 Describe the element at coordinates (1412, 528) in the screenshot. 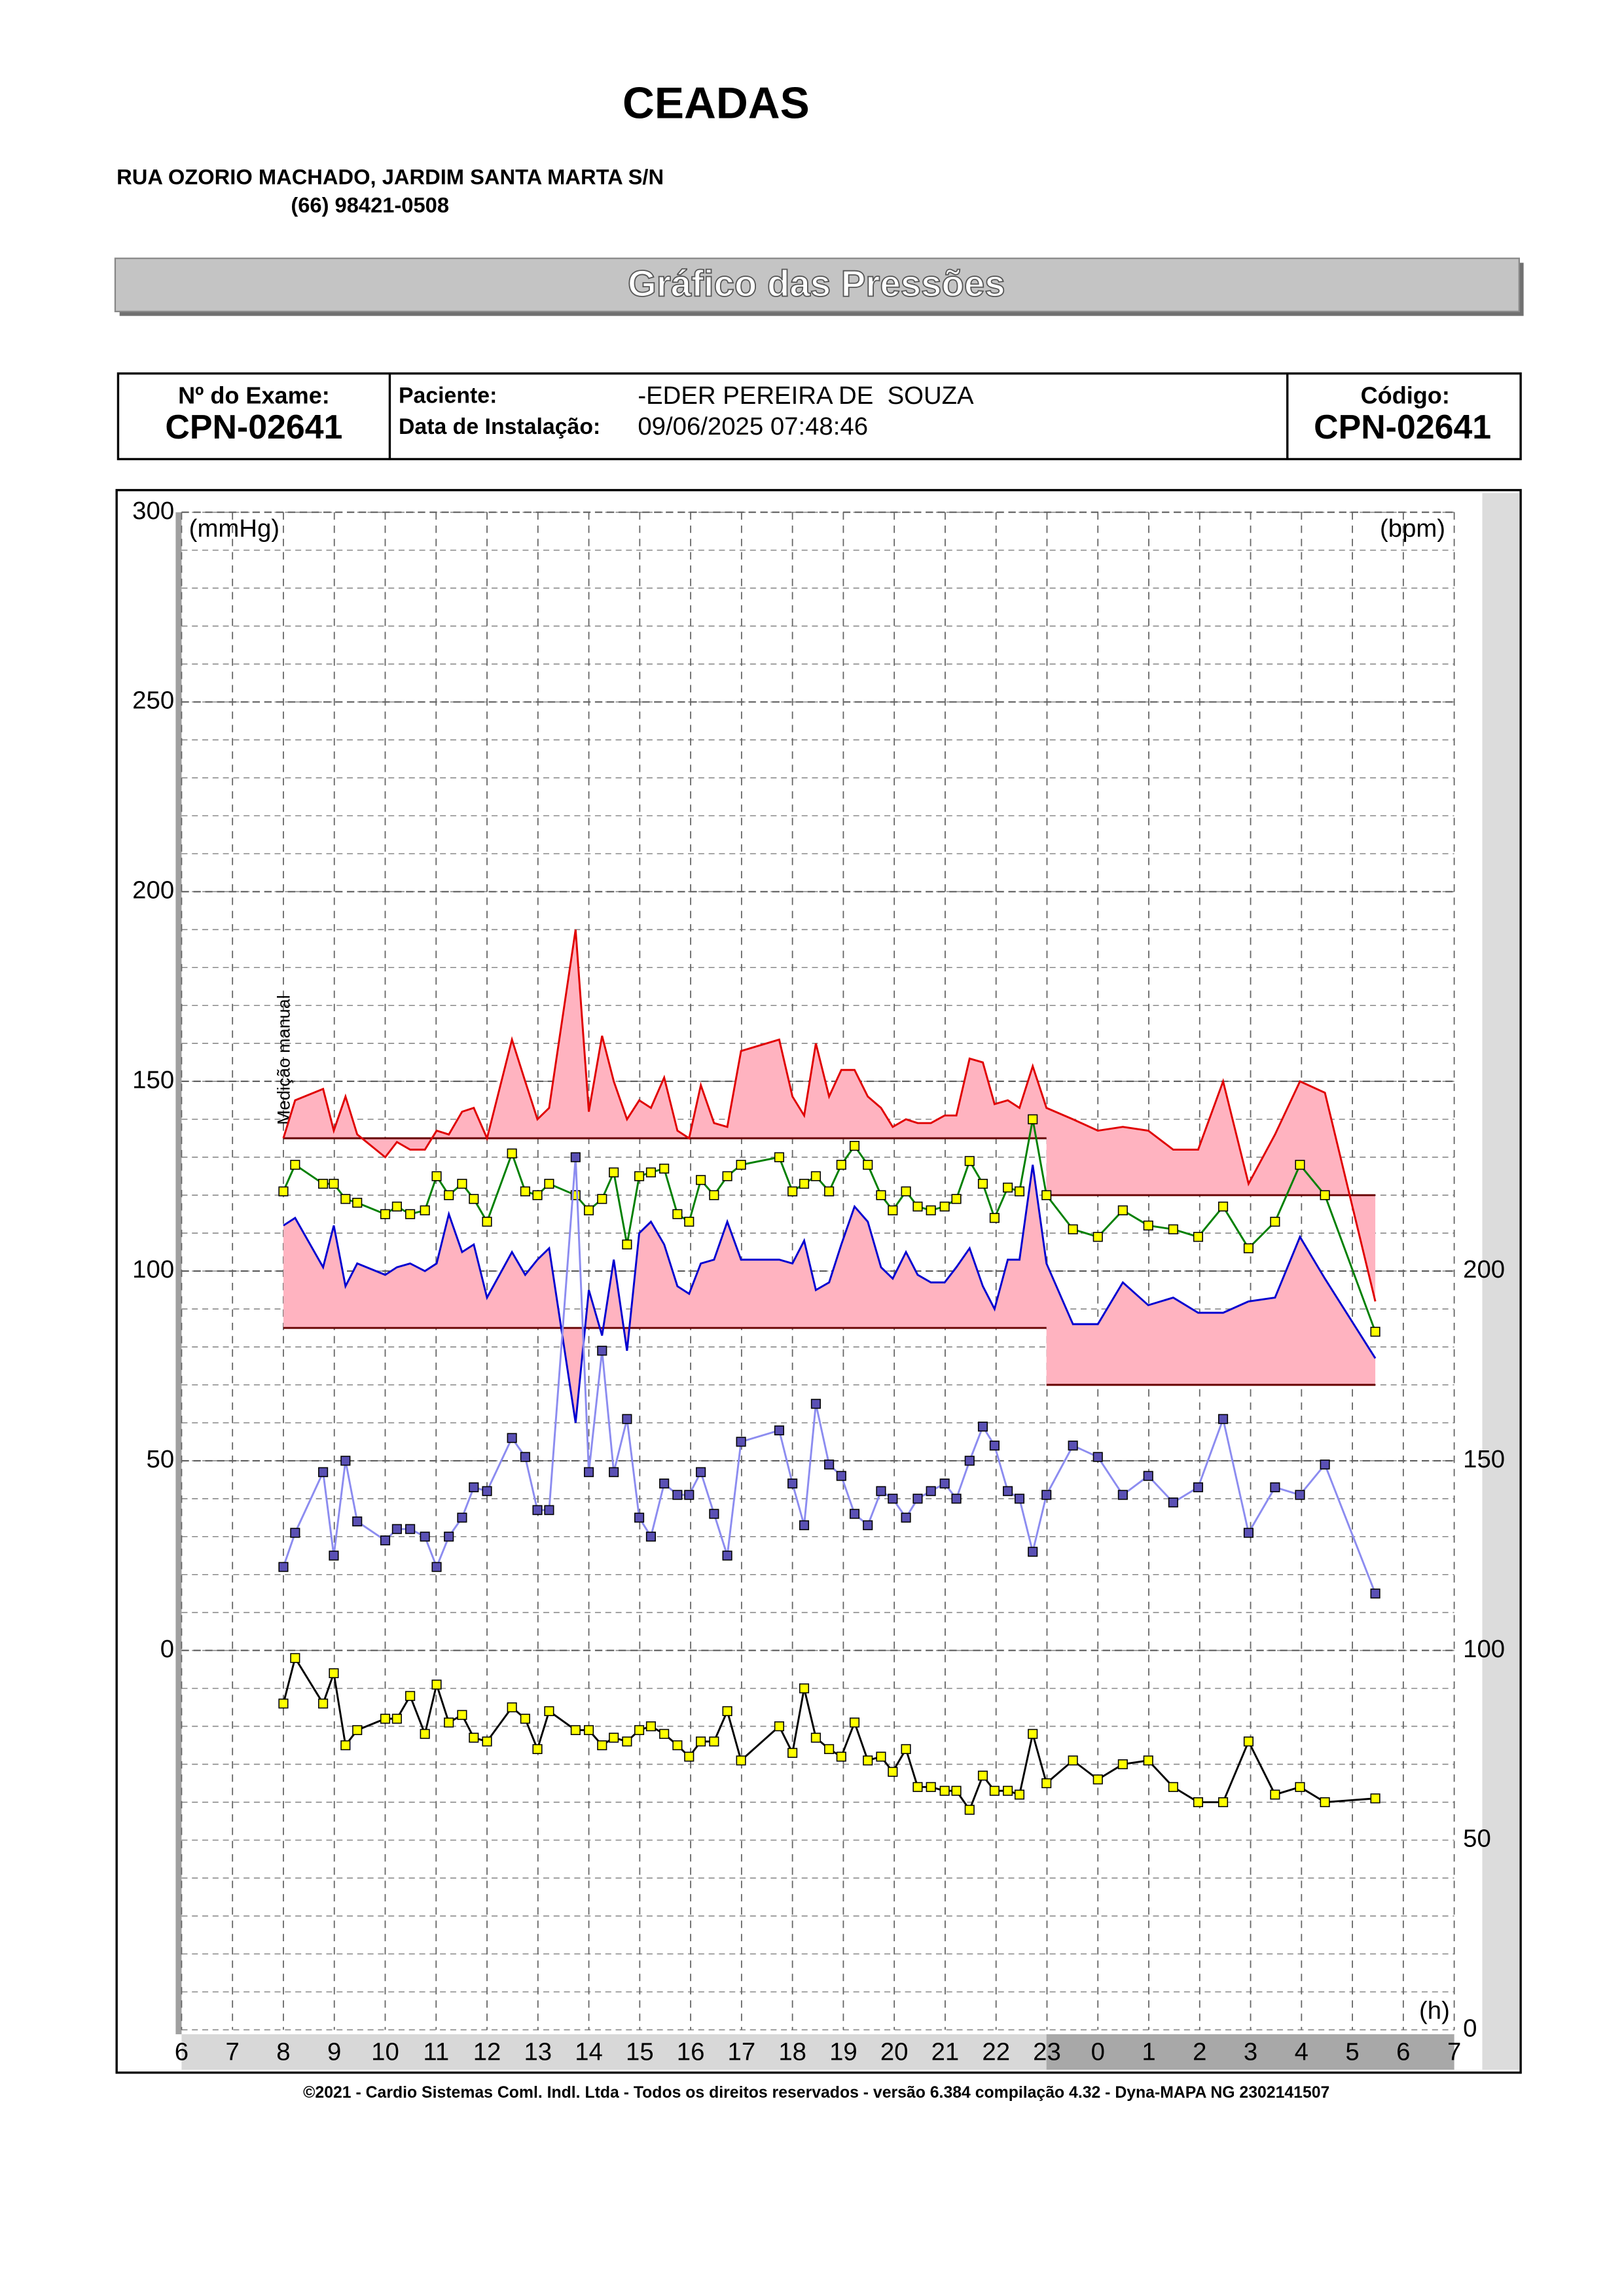

I see `y2-axis-label: (bpm)` at that location.